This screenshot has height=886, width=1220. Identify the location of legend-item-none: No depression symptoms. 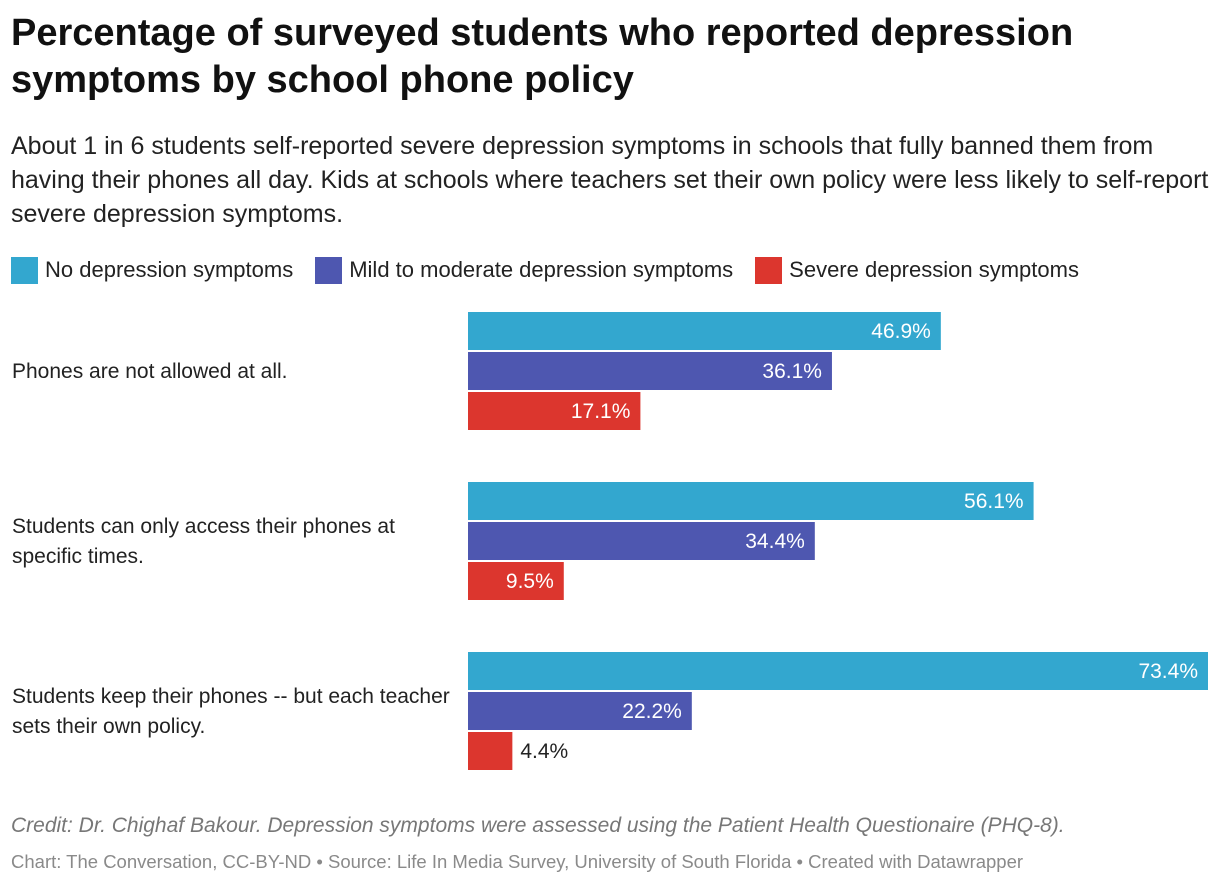
(152, 270).